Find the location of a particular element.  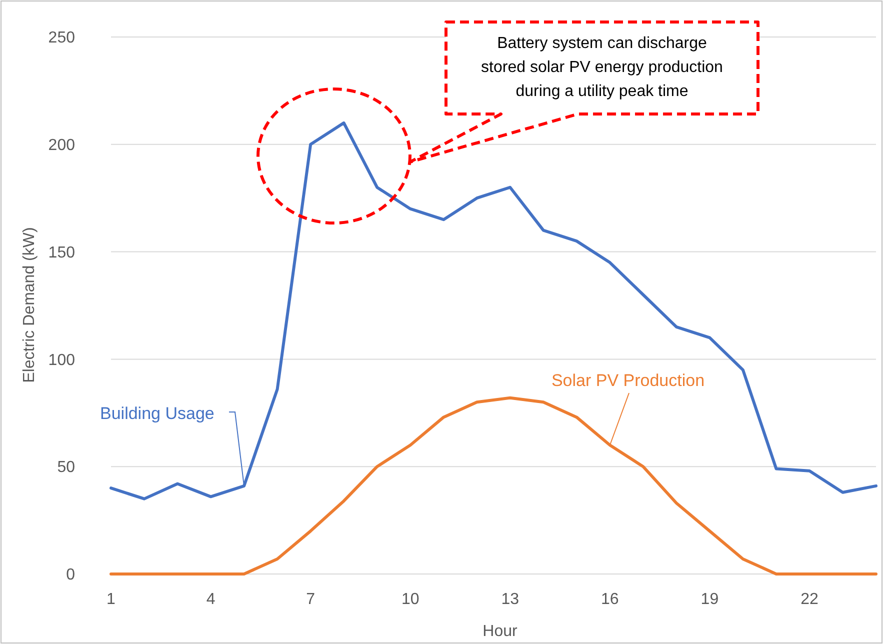

x-tick-label: 16 is located at coordinates (610, 599).